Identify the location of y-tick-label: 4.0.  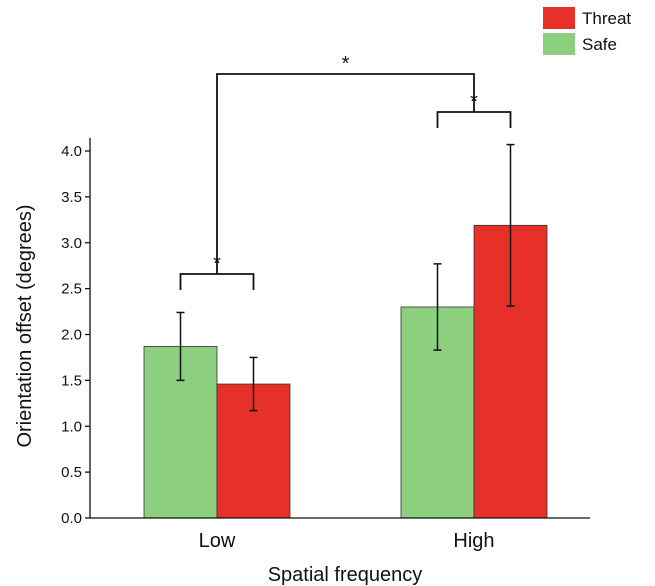
(71, 151).